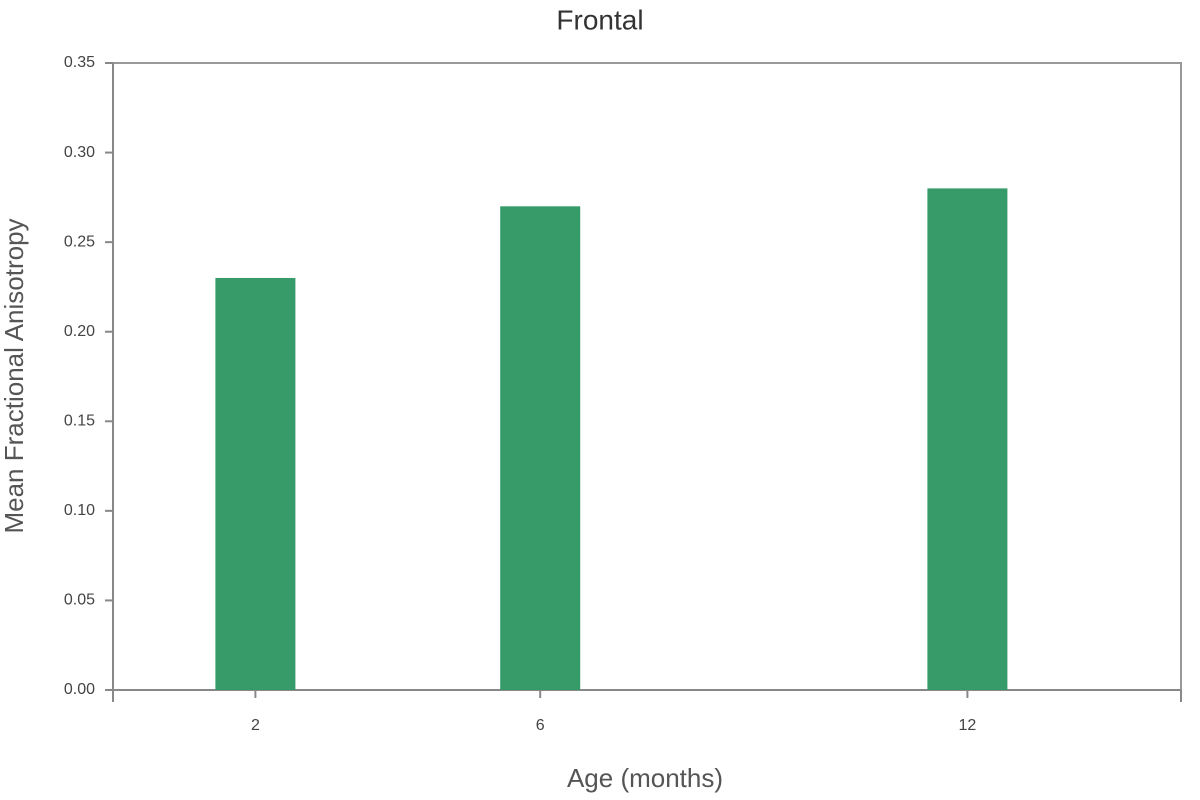 This screenshot has width=1200, height=800. What do you see at coordinates (79, 510) in the screenshot?
I see `y-tick-label: 0.10` at bounding box center [79, 510].